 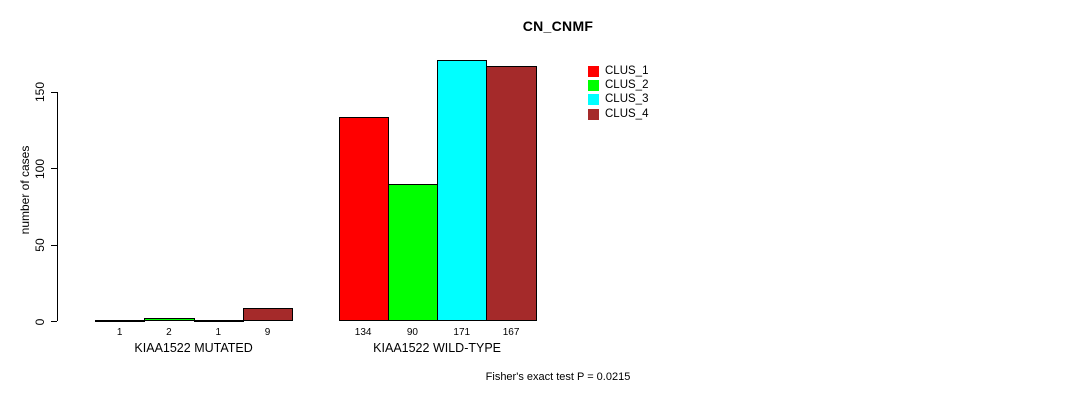 I want to click on bar-value-label: 2, so click(x=169, y=332).